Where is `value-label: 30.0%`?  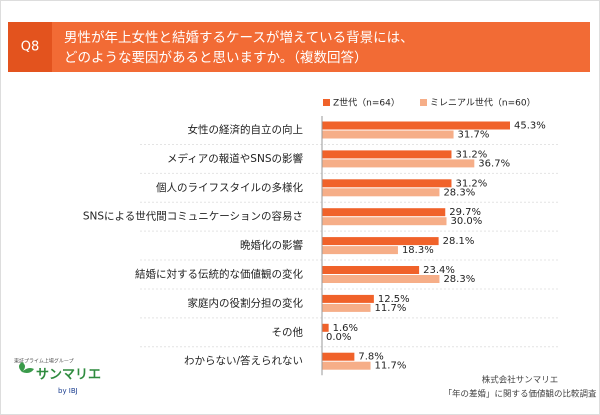
value-label: 30.0% is located at coordinates (467, 221).